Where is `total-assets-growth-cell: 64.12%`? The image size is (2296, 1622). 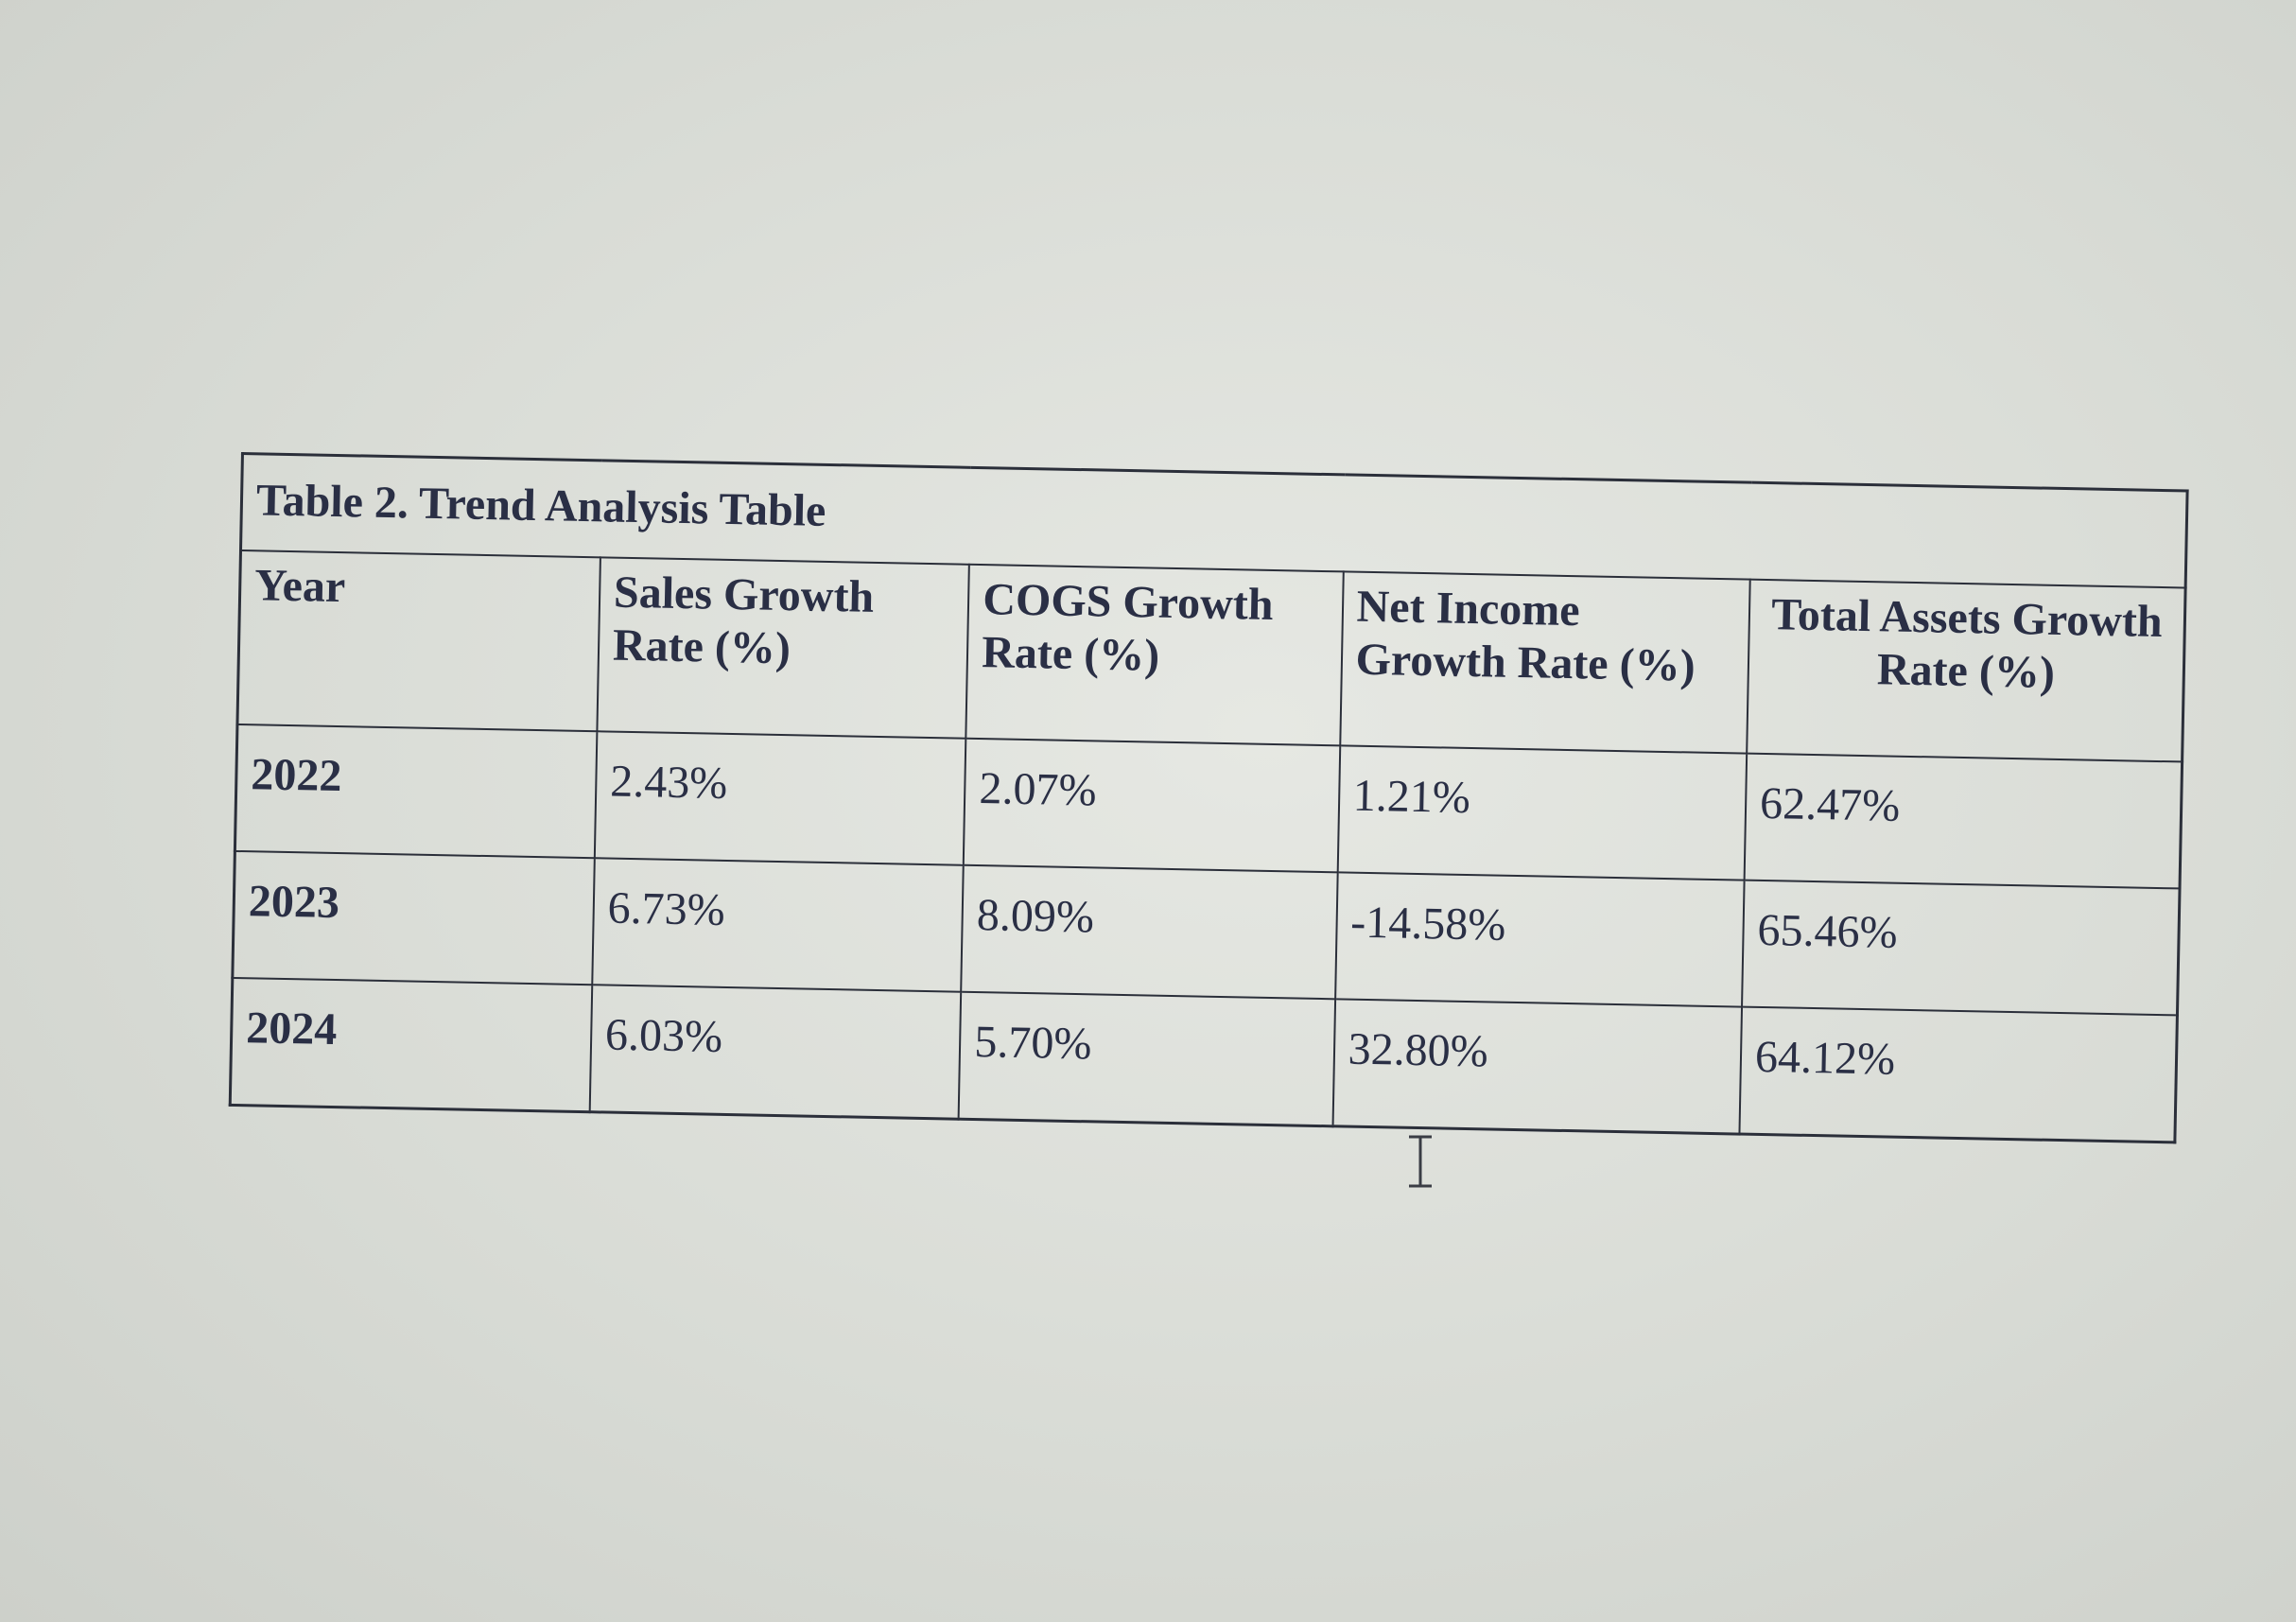
total-assets-growth-cell: 64.12% is located at coordinates (1959, 1074).